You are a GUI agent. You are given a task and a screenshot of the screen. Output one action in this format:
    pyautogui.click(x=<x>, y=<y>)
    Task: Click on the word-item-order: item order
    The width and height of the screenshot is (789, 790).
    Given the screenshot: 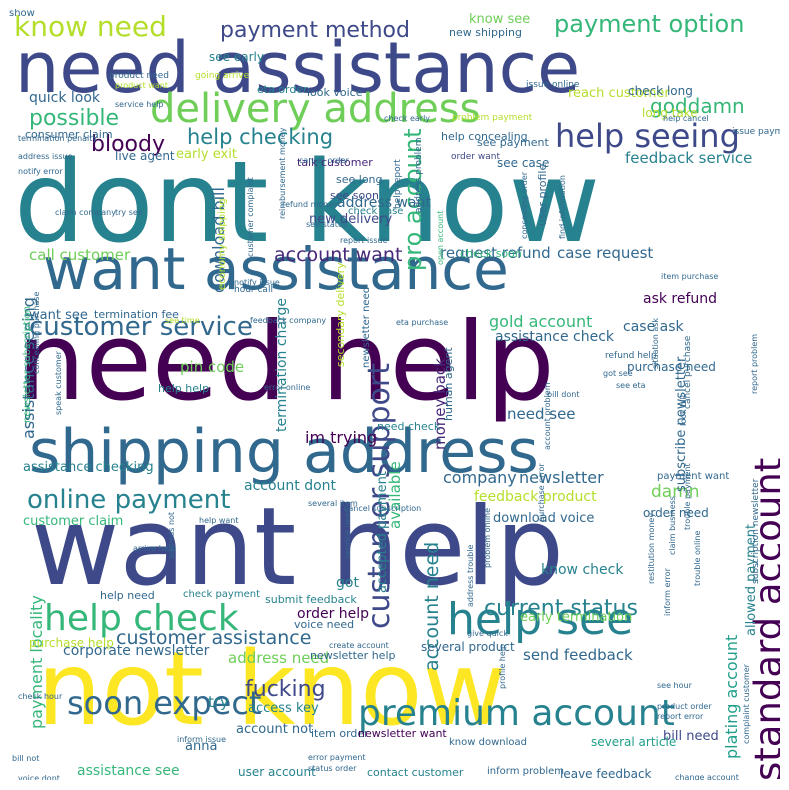 What is the action you would take?
    pyautogui.click(x=340, y=733)
    